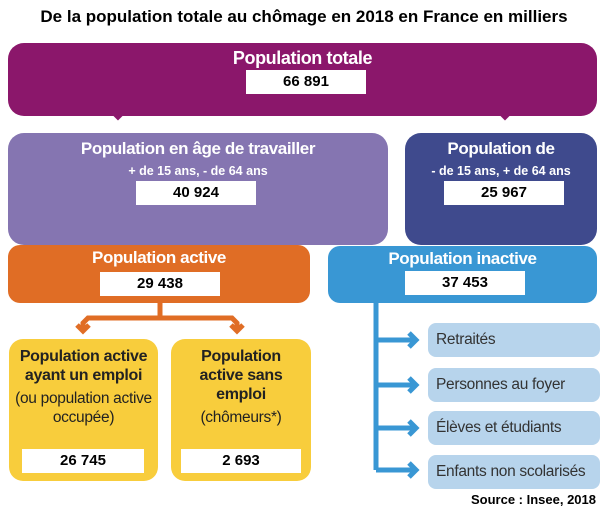  Describe the element at coordinates (241, 417) in the screenshot. I see `unemployed-note: (chômeurs*)` at that location.